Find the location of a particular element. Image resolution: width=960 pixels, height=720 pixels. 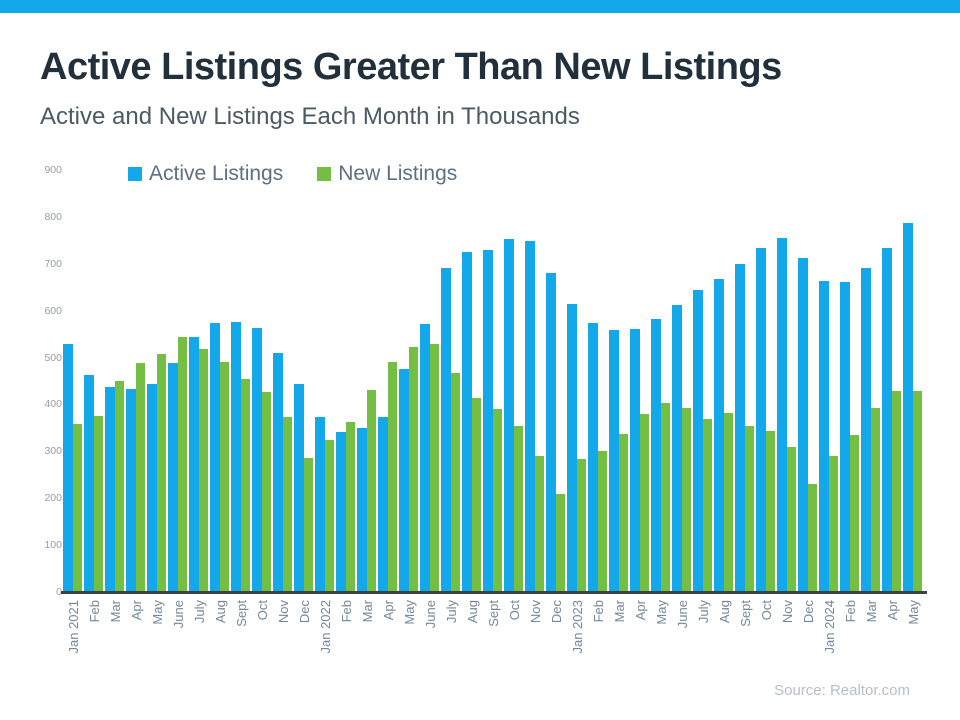

y-tick-label: 700 is located at coordinates (53, 263).